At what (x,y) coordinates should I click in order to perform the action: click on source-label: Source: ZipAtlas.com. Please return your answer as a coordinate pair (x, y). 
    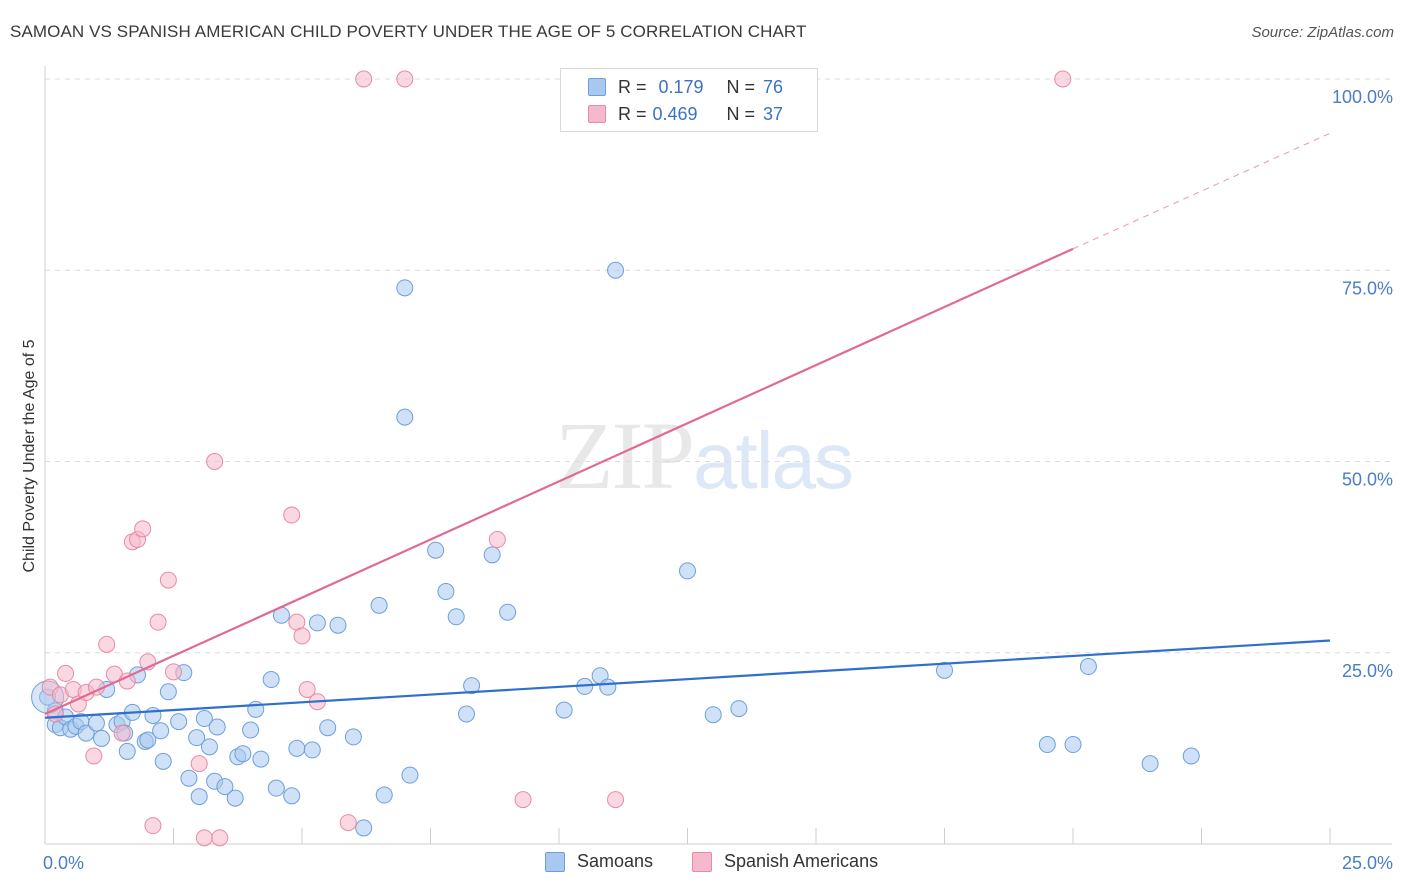
    Looking at the image, I should click on (1322, 32).